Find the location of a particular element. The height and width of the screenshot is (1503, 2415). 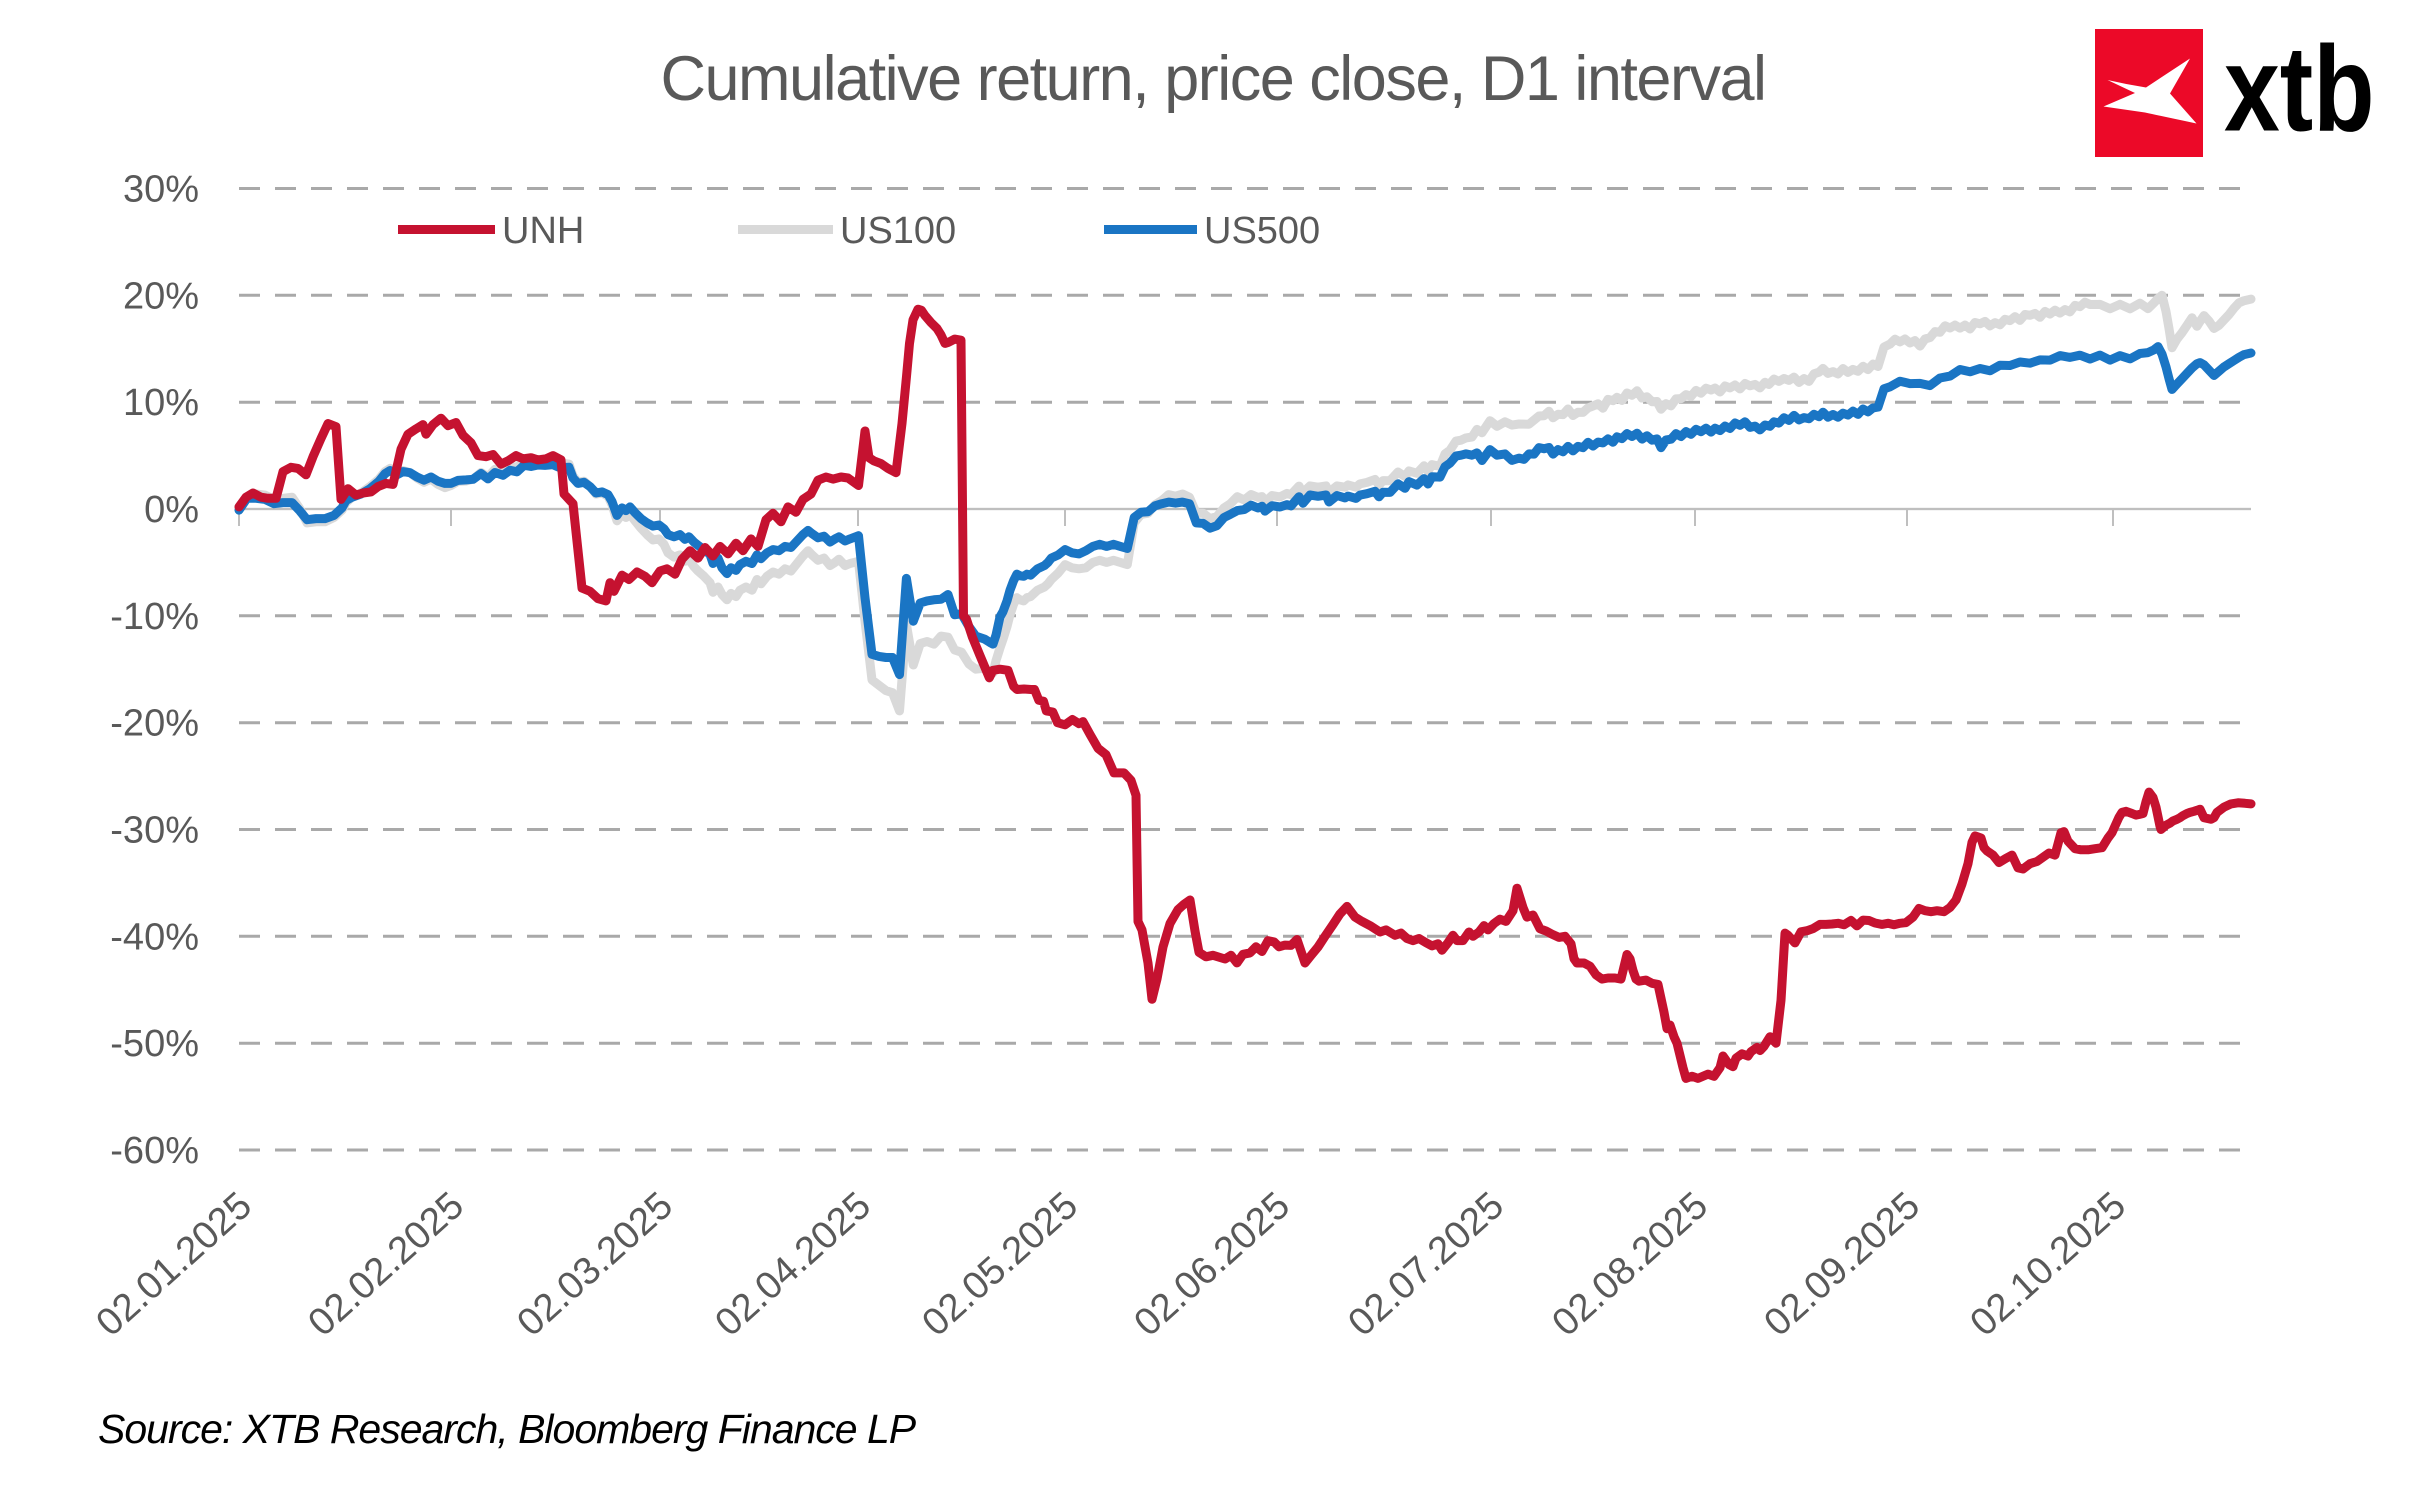

svg-text: -50% is located at coordinates (154, 1044).